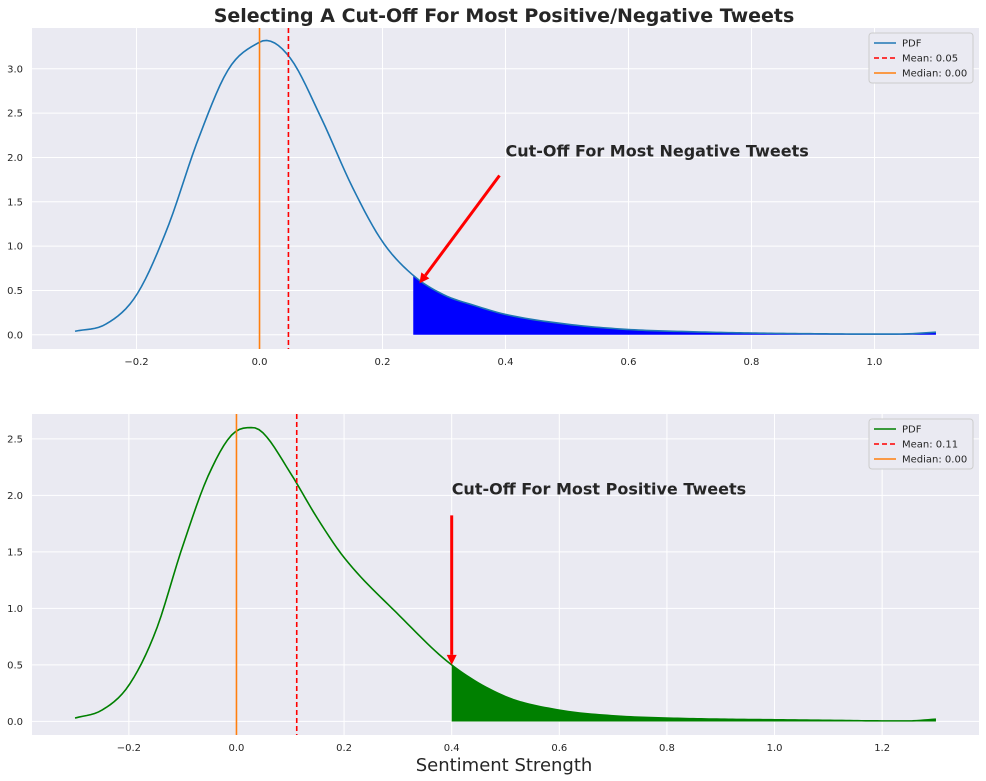 The height and width of the screenshot is (781, 986). What do you see at coordinates (462, 225) in the screenshot?
I see `annotation-arrow-shaft` at bounding box center [462, 225].